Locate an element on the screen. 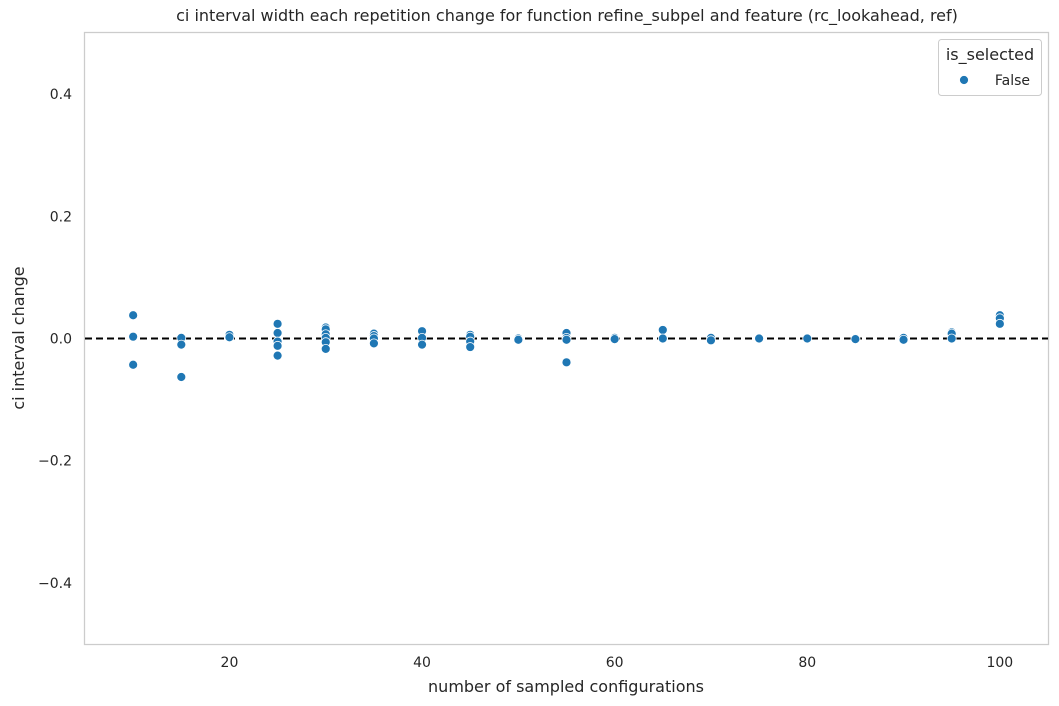 The height and width of the screenshot is (706, 1059). y-tick-label: 0.0 is located at coordinates (61, 340).